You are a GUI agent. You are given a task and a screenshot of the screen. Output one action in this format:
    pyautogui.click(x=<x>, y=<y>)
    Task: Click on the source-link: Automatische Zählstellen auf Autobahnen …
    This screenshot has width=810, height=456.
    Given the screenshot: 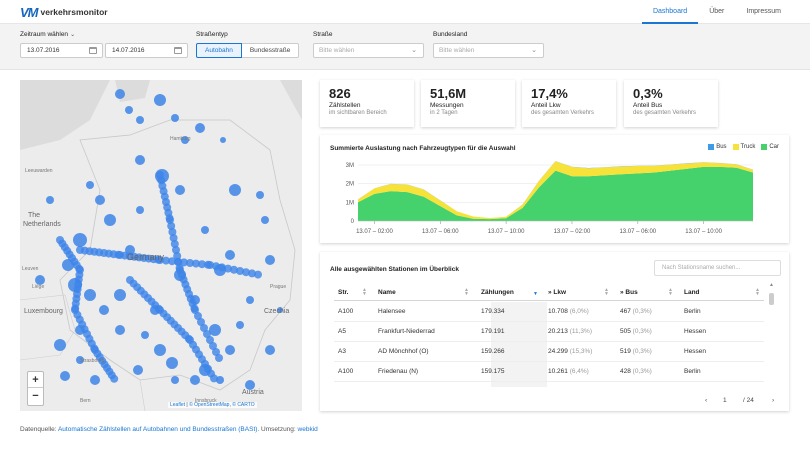 What is the action you would take?
    pyautogui.click(x=157, y=429)
    